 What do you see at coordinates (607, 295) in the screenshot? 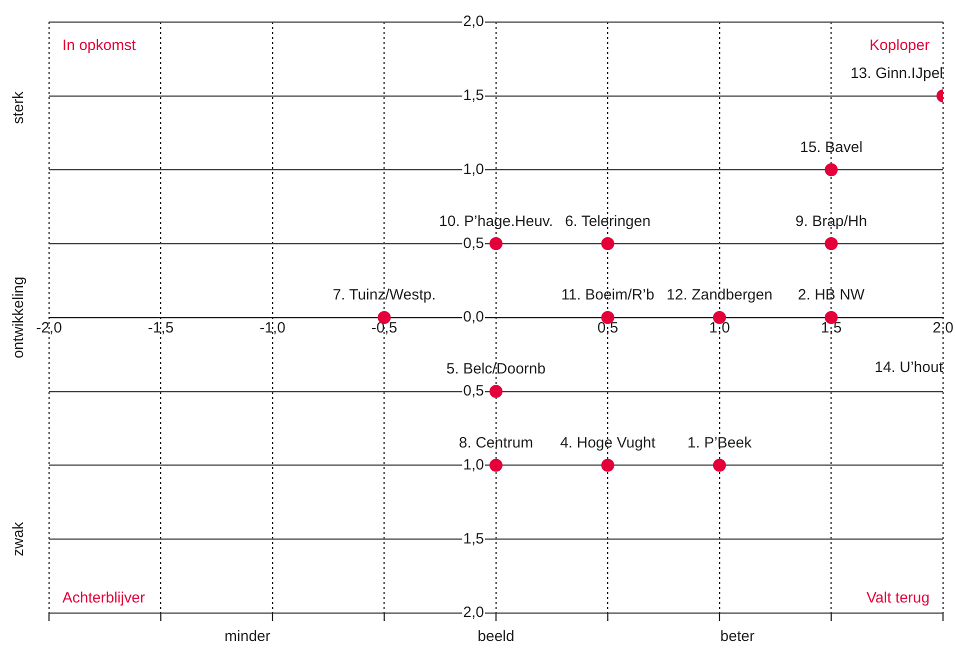
I see `series-label: 11. Boeim/R’b` at bounding box center [607, 295].